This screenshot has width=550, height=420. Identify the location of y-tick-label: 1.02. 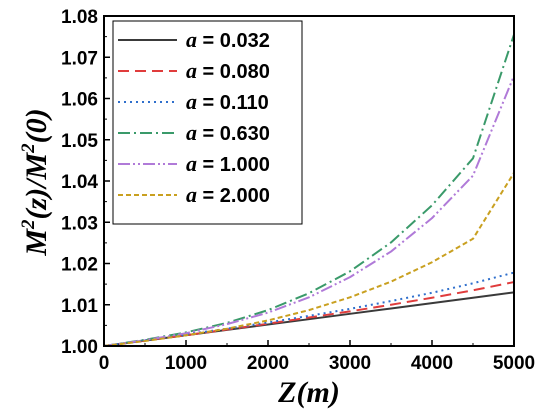
(79, 265).